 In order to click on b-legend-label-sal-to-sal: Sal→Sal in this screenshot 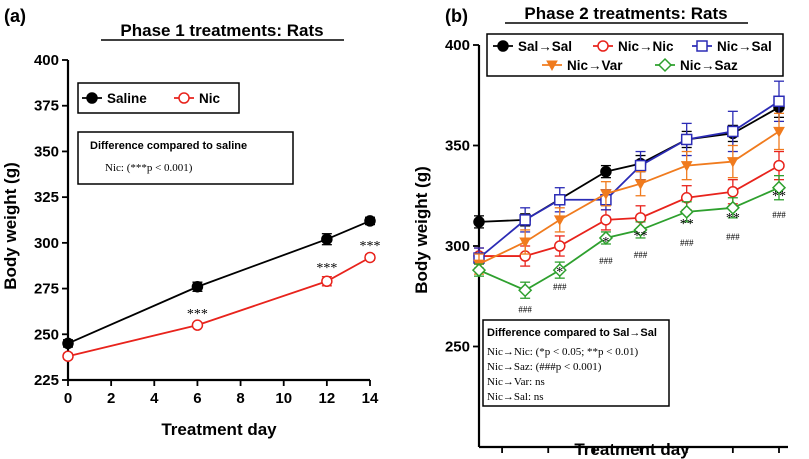, I will do `click(545, 46)`.